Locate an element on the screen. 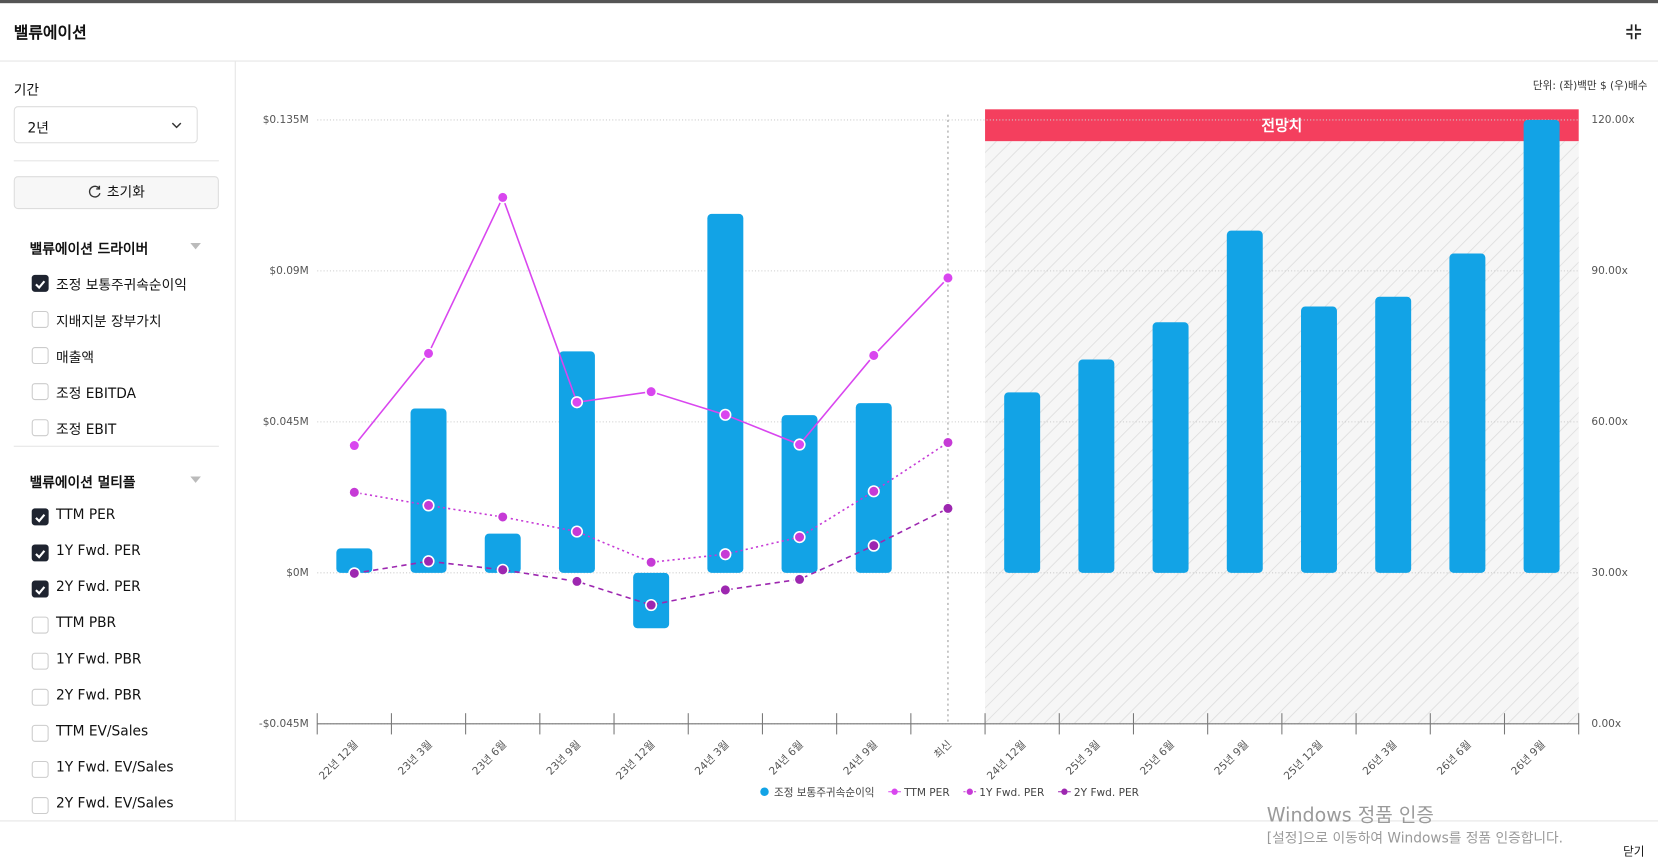 The height and width of the screenshot is (865, 1658). reset-button: 초기화 is located at coordinates (116, 193).